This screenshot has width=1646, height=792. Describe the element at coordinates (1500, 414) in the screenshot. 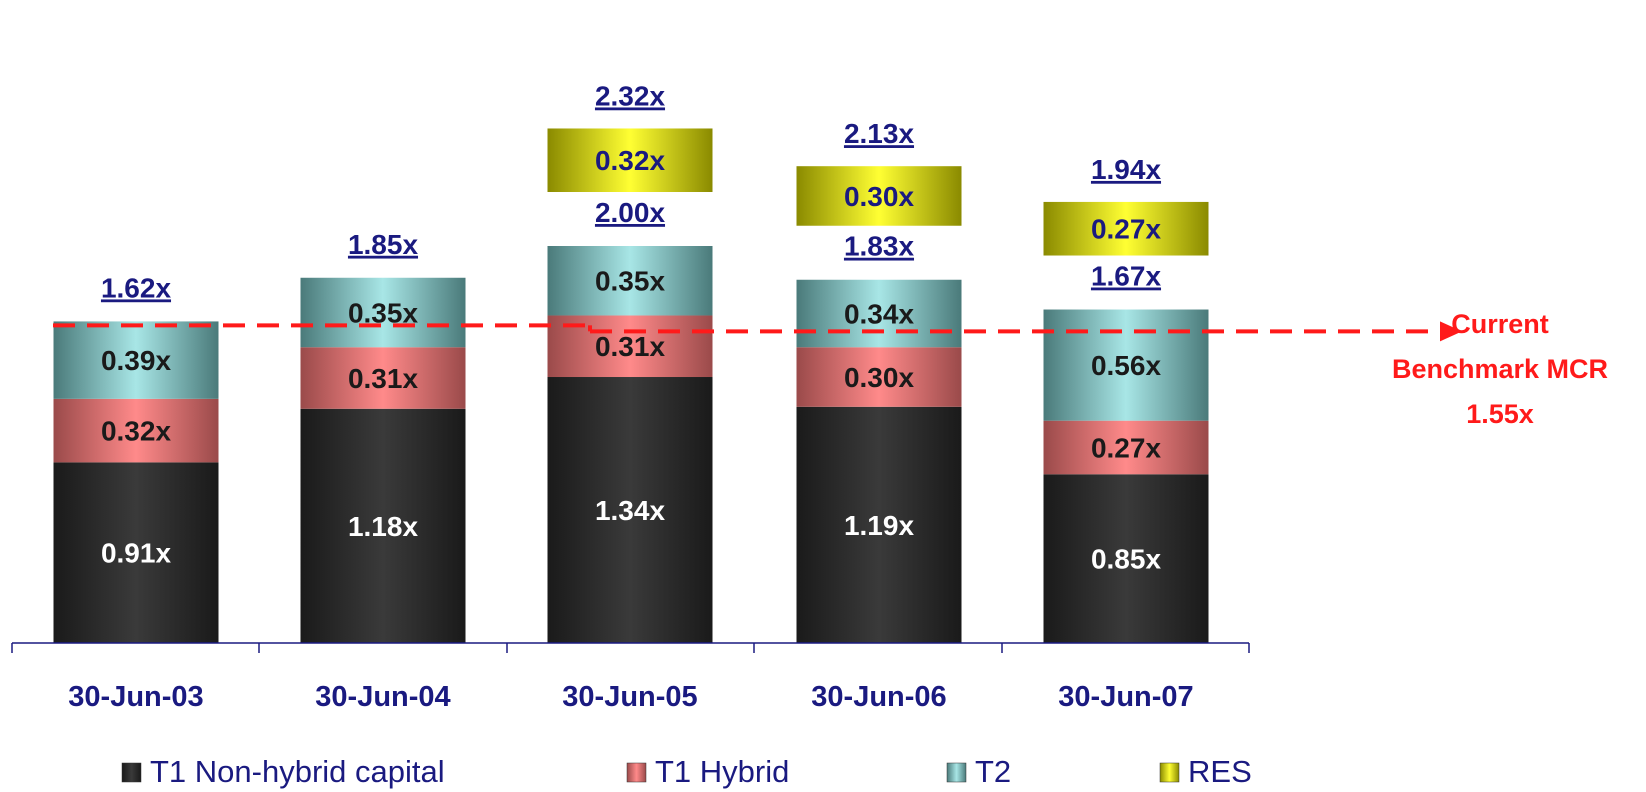

I see `benchmark-label-line-3: 1.55x` at that location.